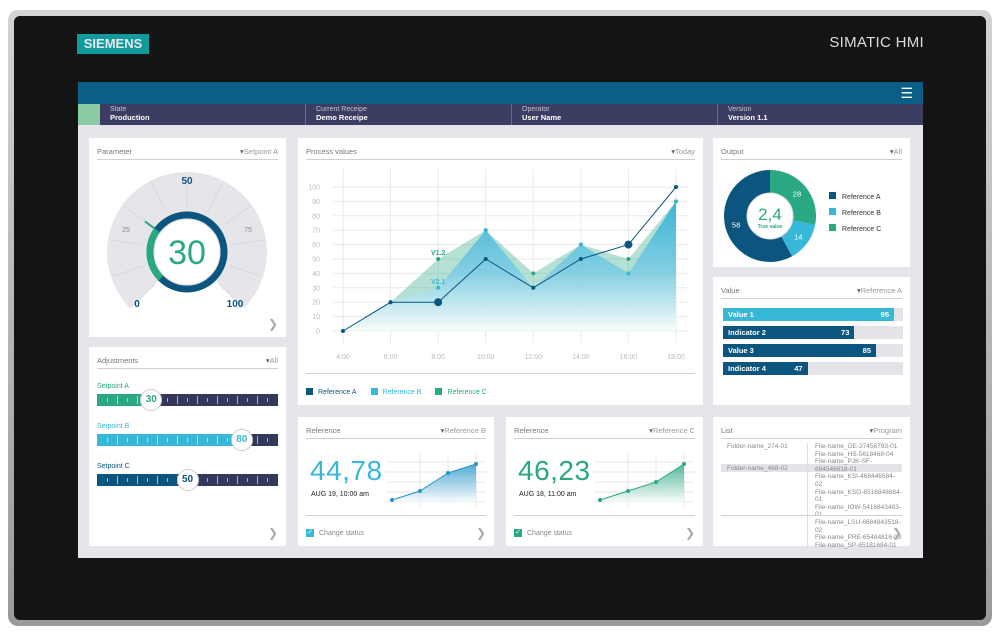  I want to click on legend-label: Reference A, so click(337, 392).